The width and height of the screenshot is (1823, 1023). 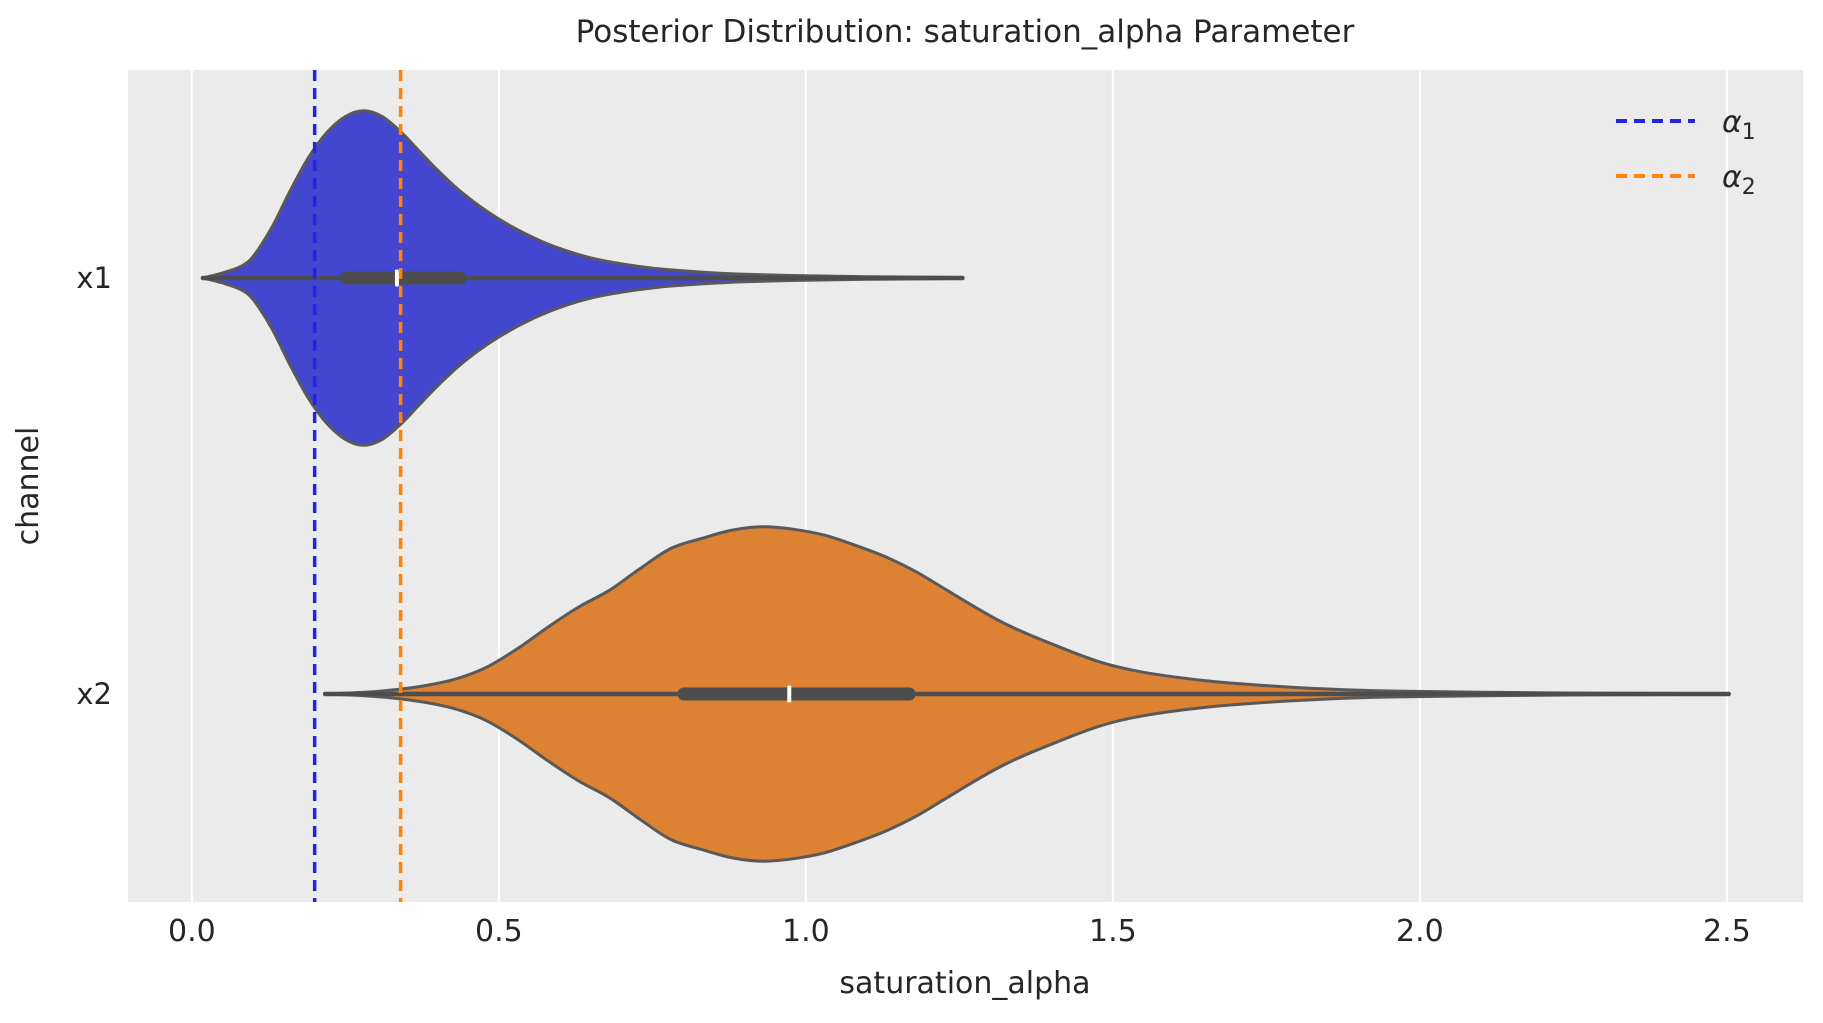 What do you see at coordinates (94, 694) in the screenshot?
I see `y-tick-label-x2: x2` at bounding box center [94, 694].